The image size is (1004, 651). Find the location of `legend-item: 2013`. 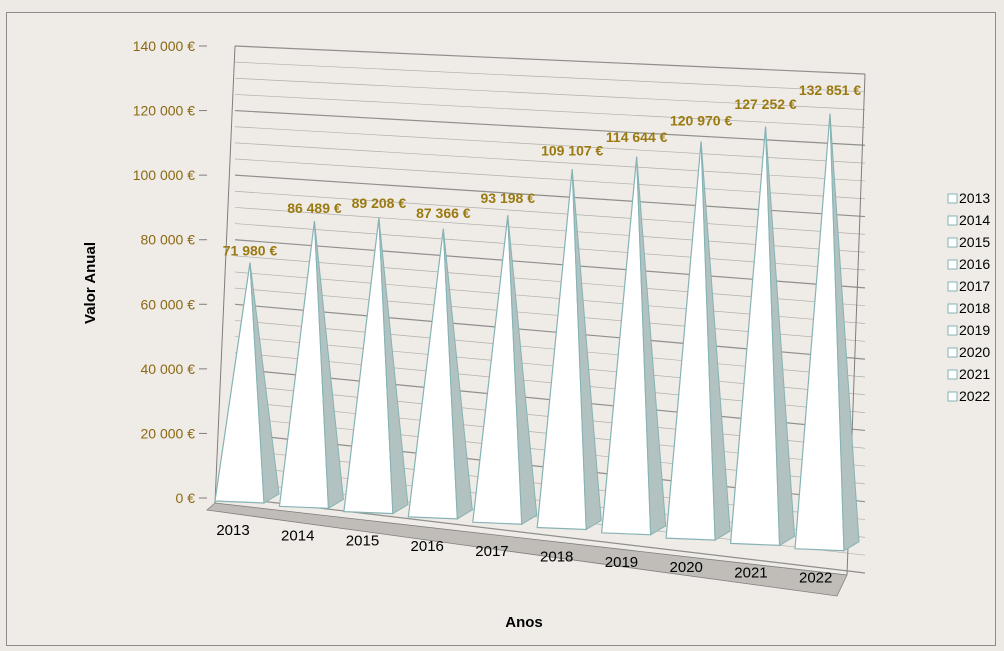

legend-item: 2013 is located at coordinates (968, 198).